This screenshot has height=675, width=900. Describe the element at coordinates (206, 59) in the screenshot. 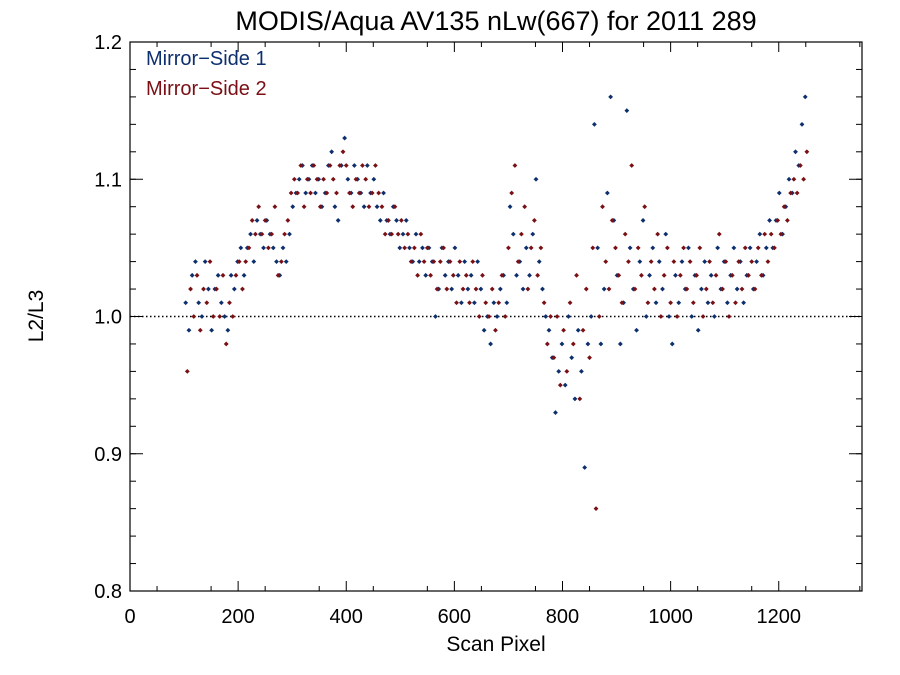

I see `legend-entry-mirror-side-1: Mirror−Side 1` at that location.